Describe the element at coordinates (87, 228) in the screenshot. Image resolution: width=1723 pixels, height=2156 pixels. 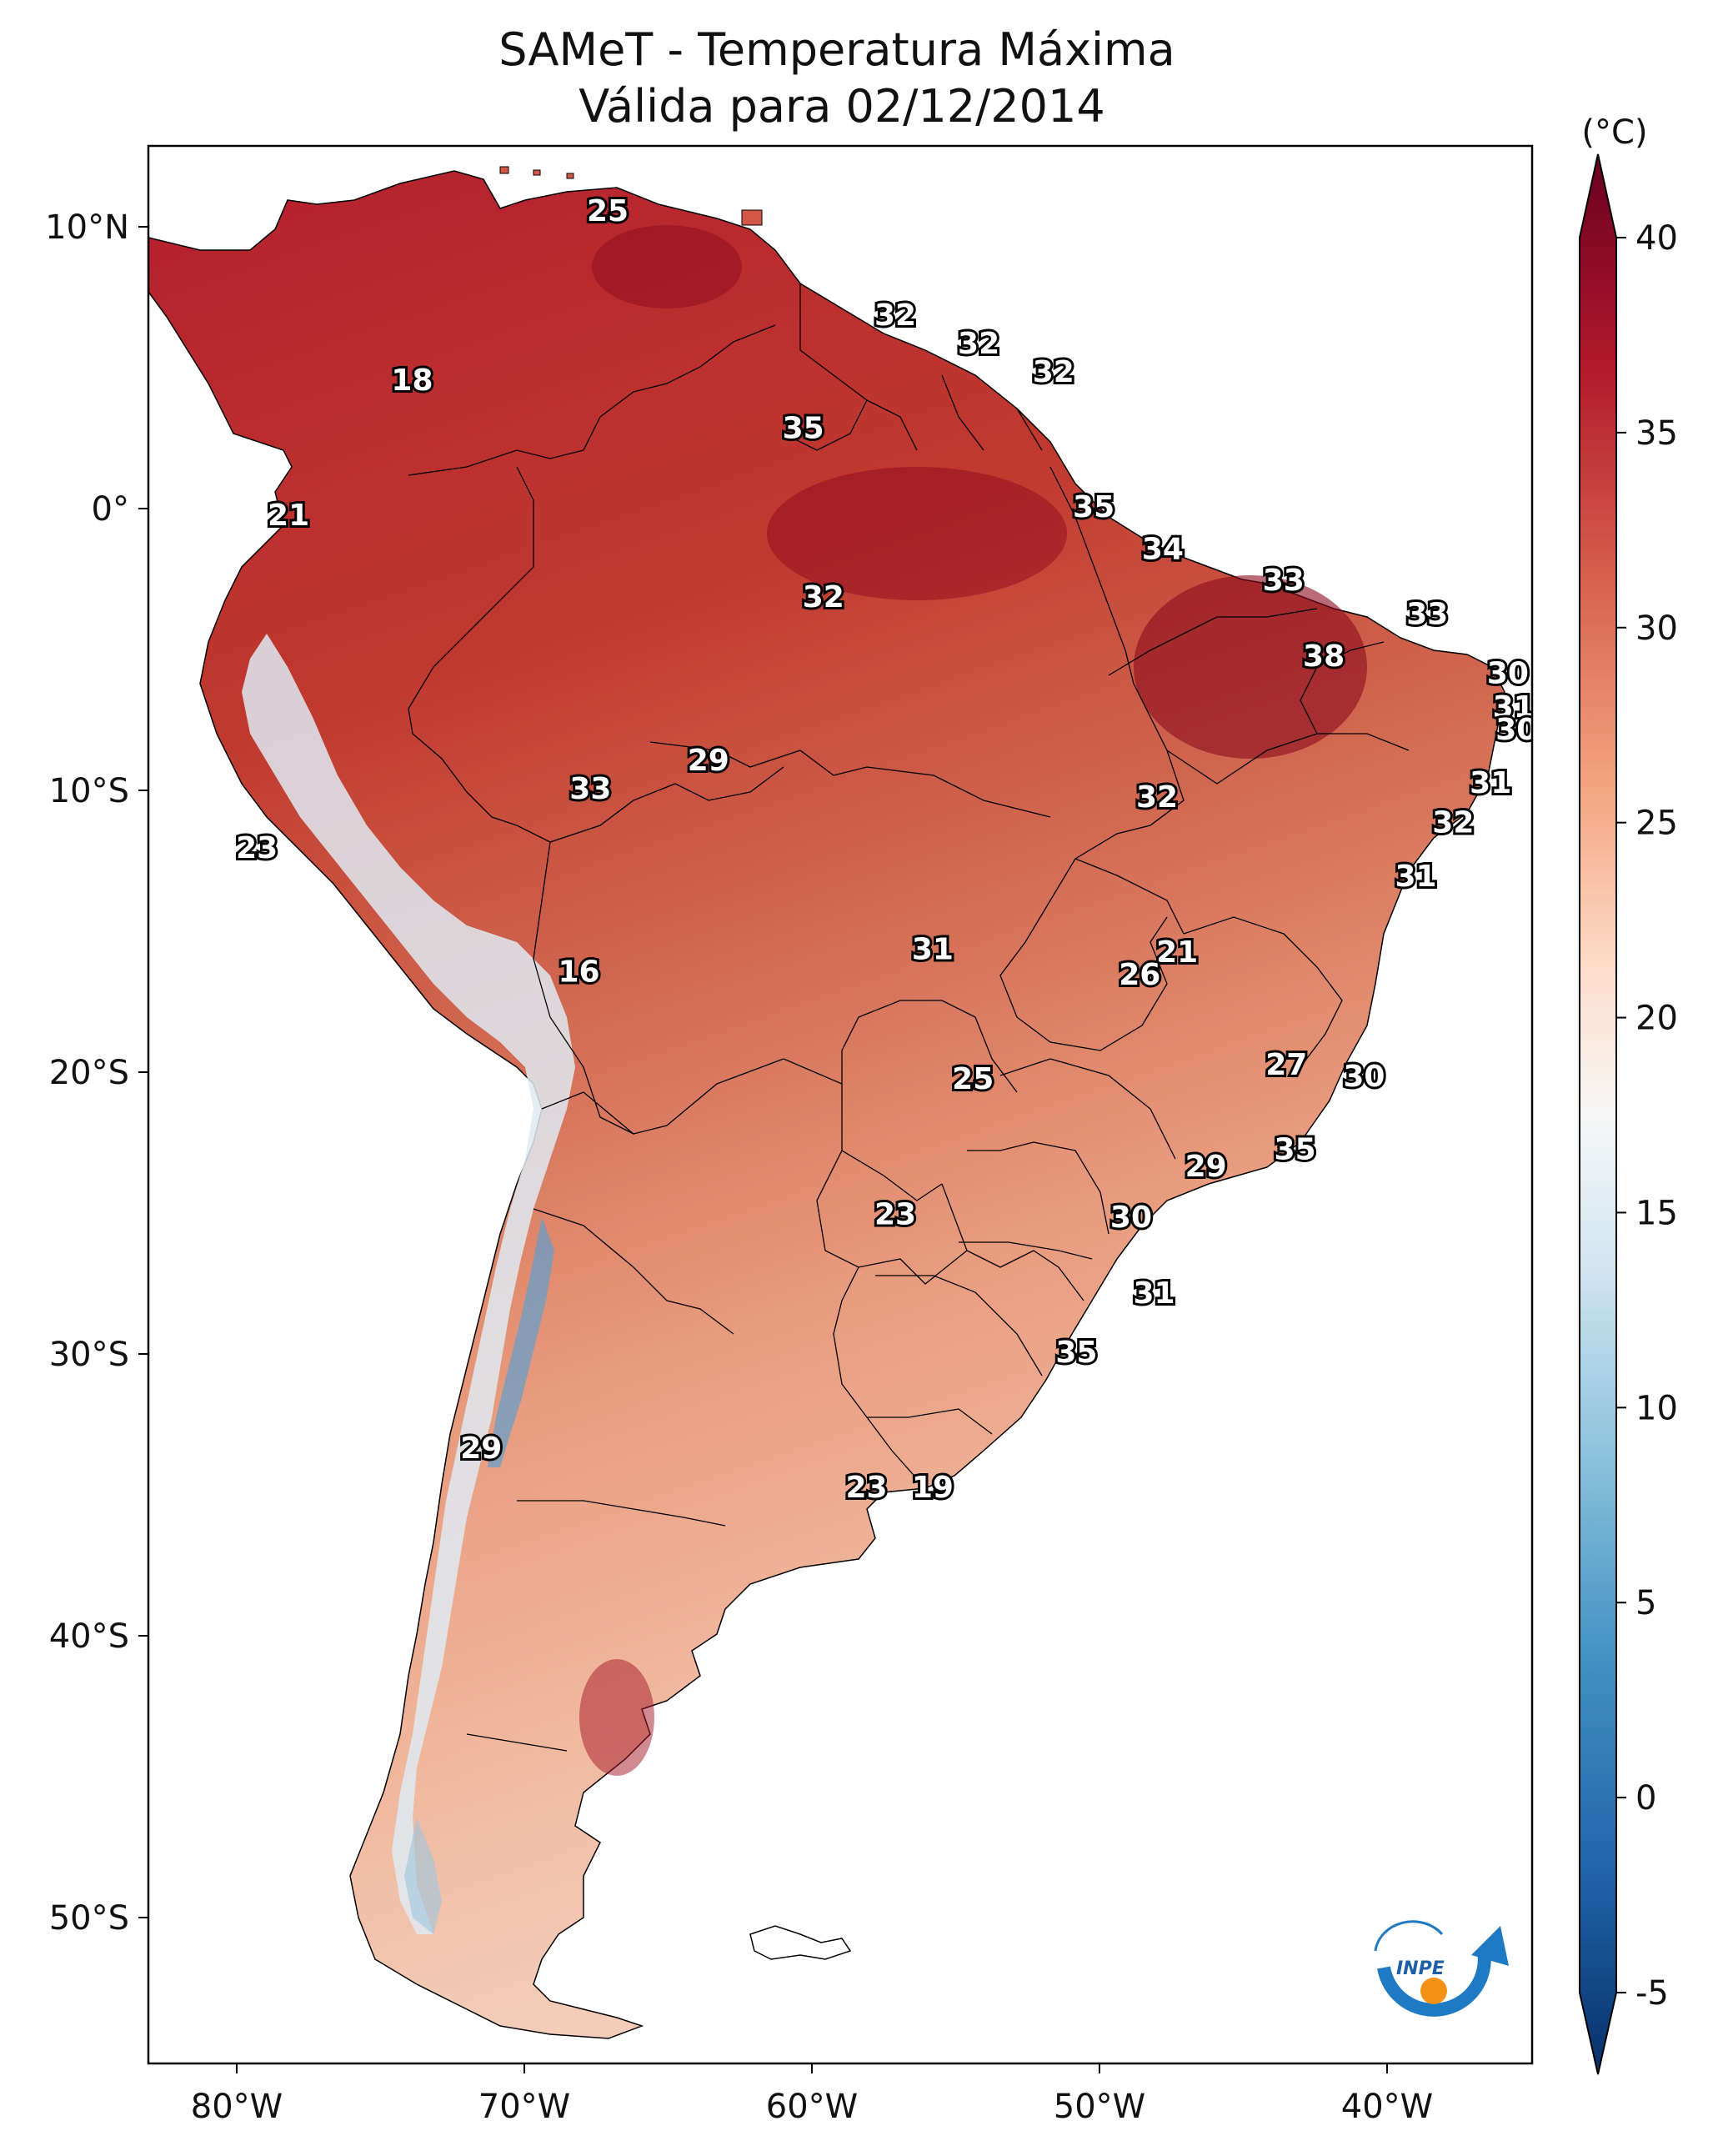
I see `lat-tick-10n: 10°N` at that location.